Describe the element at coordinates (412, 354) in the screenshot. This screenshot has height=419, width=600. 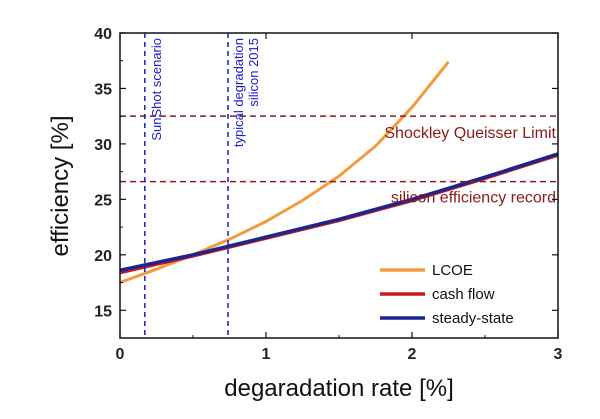
I see `x-tick-label: 2` at that location.